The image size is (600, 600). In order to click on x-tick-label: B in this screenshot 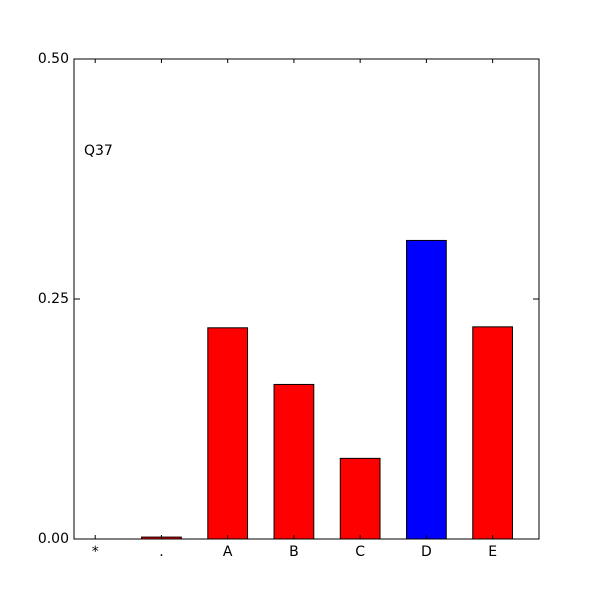, I will do `click(294, 552)`.